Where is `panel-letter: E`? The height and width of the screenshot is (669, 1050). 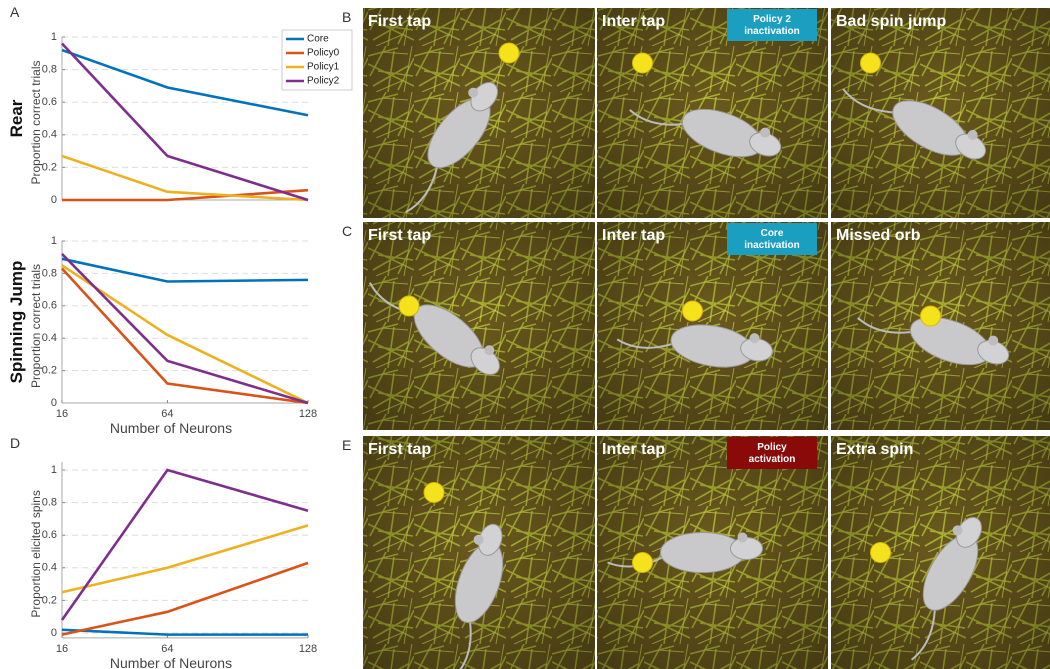
panel-letter: E is located at coordinates (346, 445).